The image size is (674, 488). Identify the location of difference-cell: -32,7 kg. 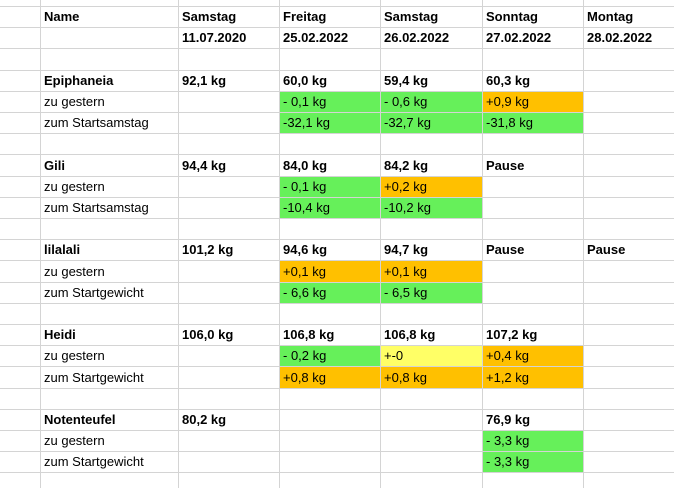
(431, 123).